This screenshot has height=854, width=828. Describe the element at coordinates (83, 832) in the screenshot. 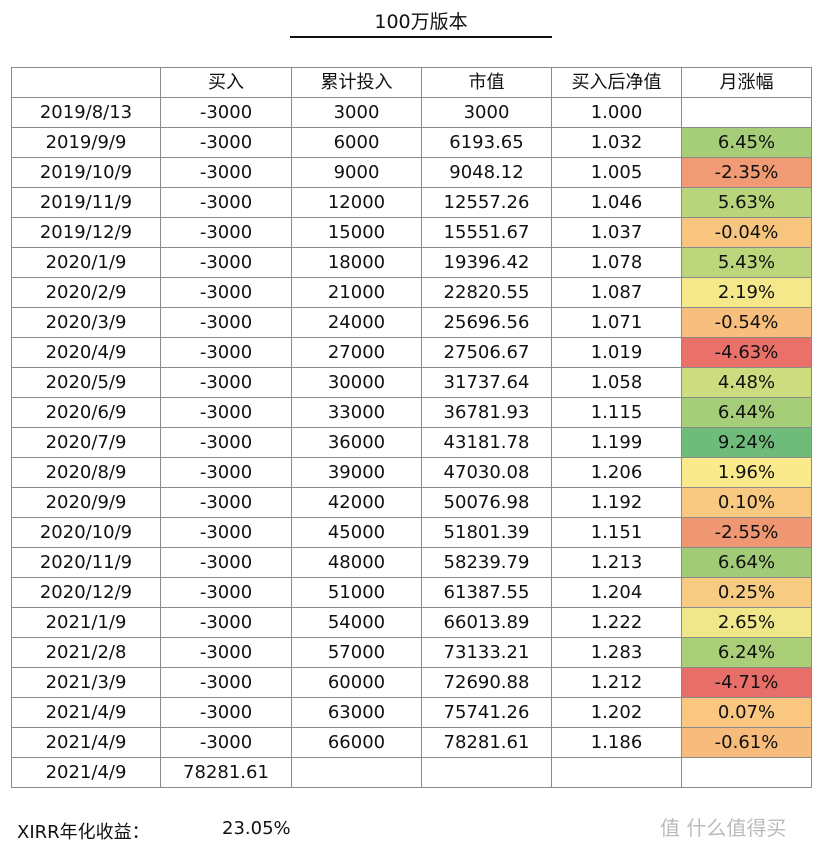

I see `footer-label: XIRR年化收益：` at that location.